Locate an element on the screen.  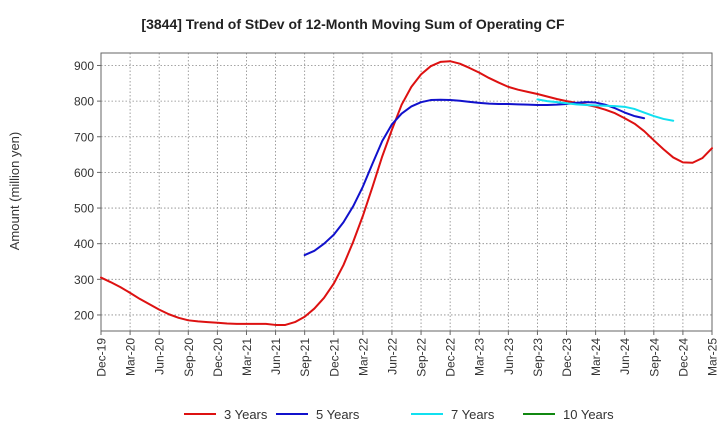
y-tick-label: 300 is located at coordinates (84, 280).